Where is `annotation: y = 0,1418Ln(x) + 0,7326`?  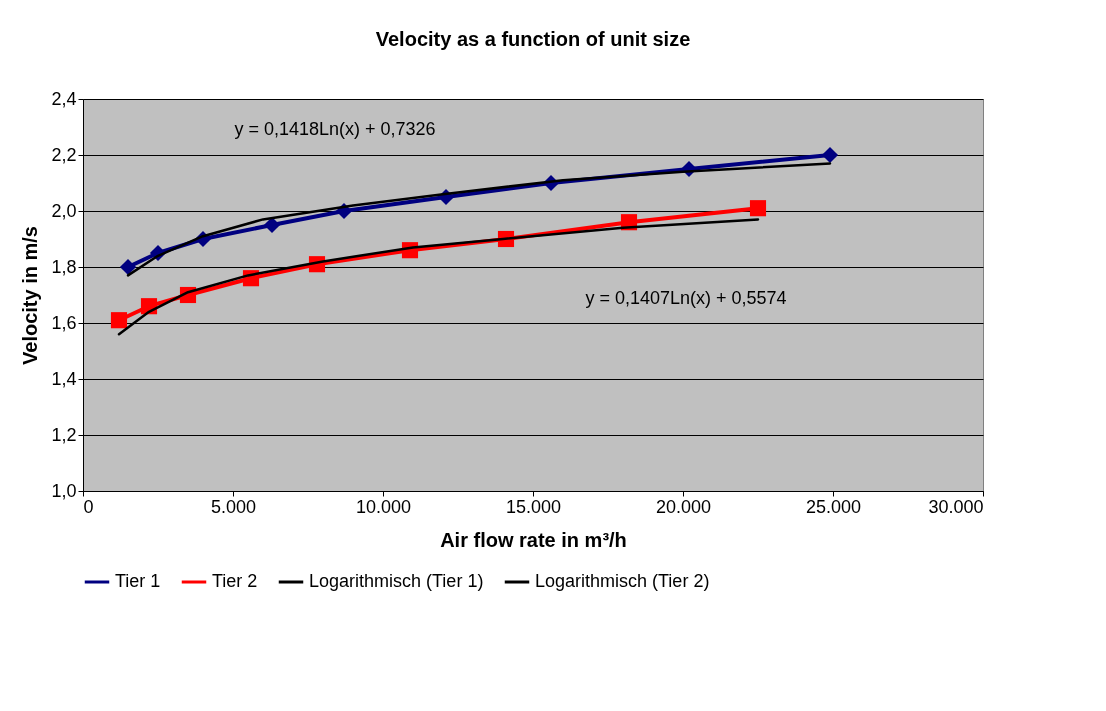 annotation: y = 0,1418Ln(x) + 0,7326 is located at coordinates (335, 129).